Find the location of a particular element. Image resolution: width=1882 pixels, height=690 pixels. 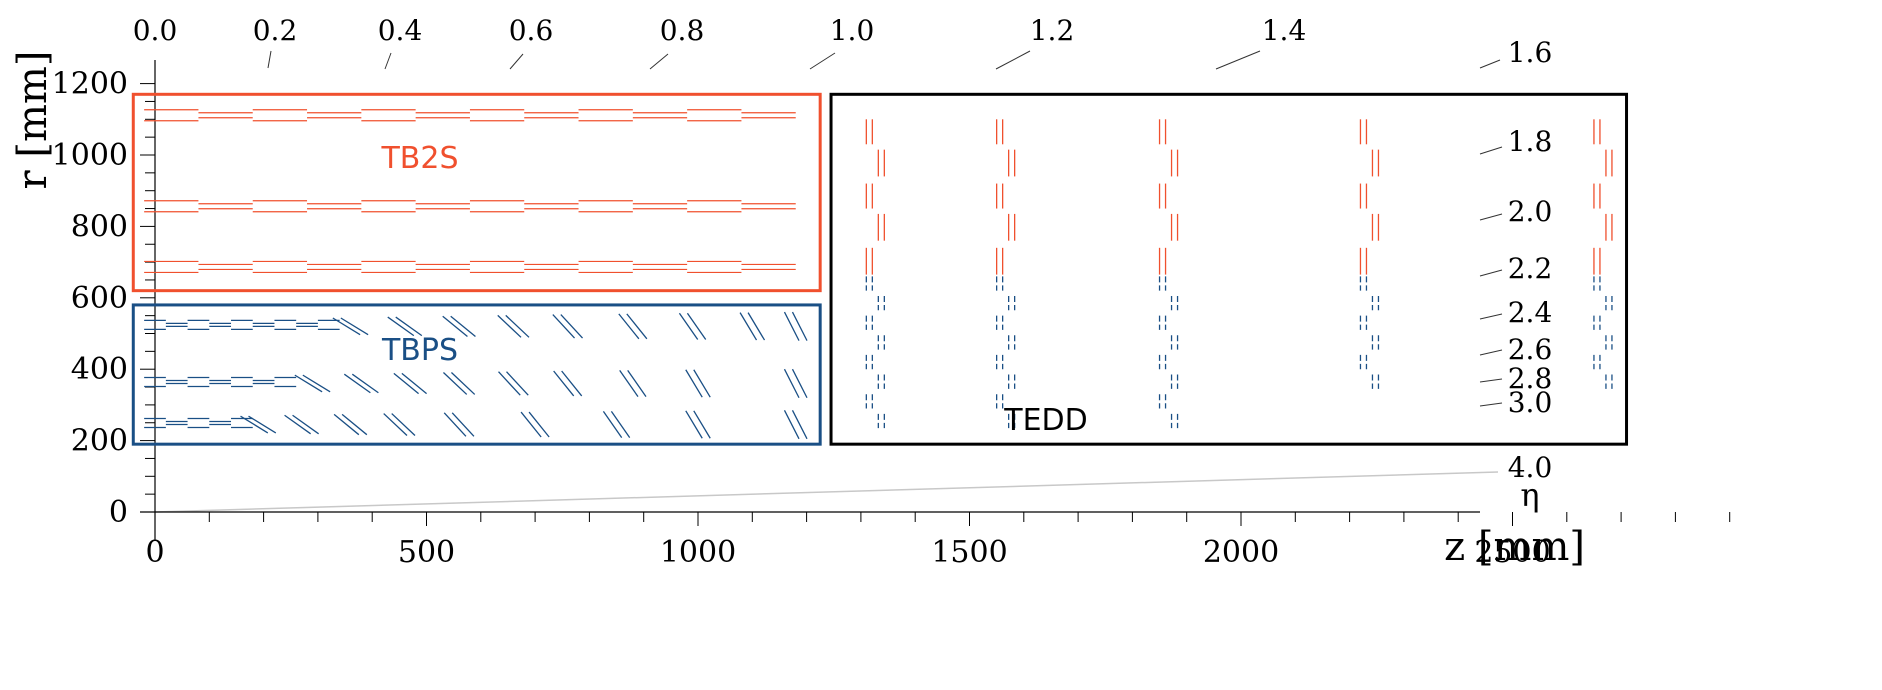

r-tick-label: 0 is located at coordinates (118, 512).